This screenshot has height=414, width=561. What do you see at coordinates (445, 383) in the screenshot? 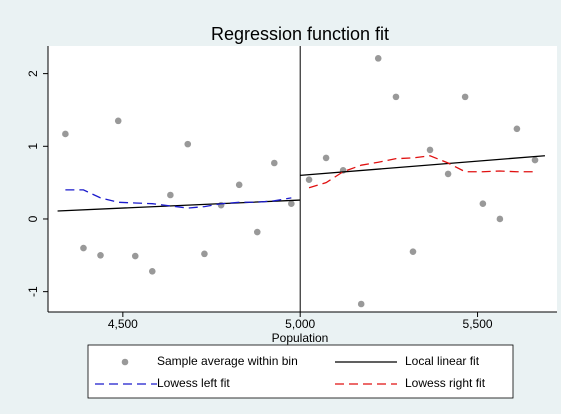
I see `legend-label: Lowess right fit` at bounding box center [445, 383].